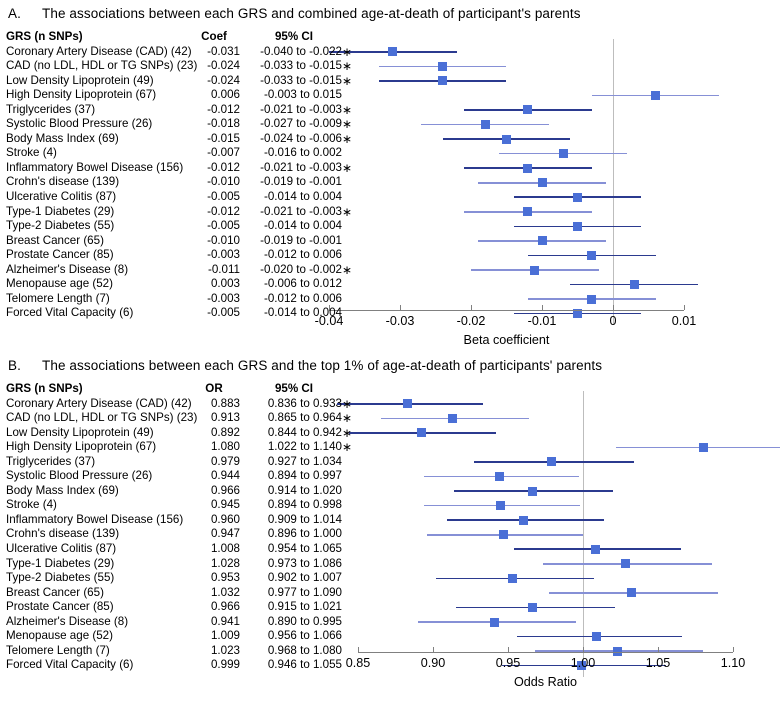 The image size is (780, 707). Describe the element at coordinates (303, 95) in the screenshot. I see `confidence-interval: -0.003 to 0.015` at that location.